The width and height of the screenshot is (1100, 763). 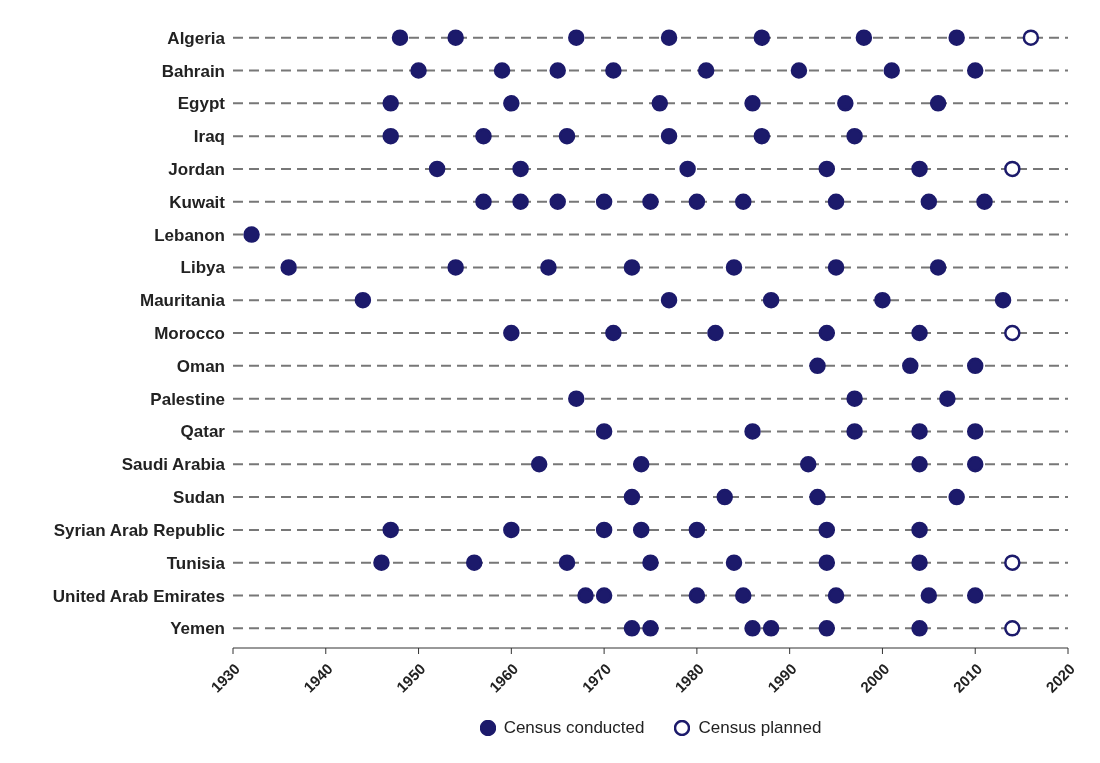 I want to click on y-tick-label: Yemen, so click(x=197, y=629).